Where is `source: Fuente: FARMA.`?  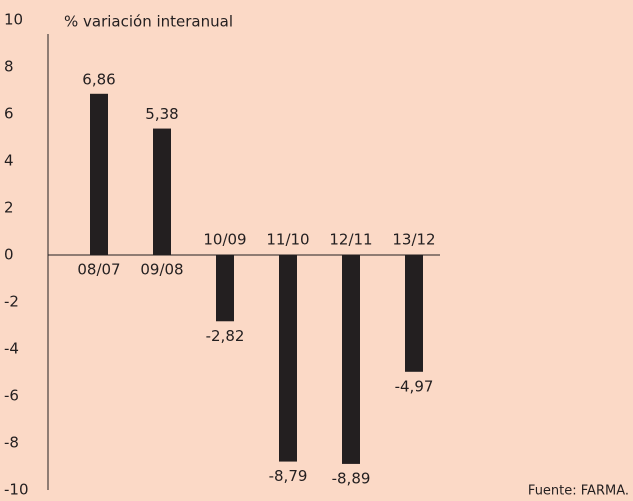
source: Fuente: FARMA. is located at coordinates (578, 491).